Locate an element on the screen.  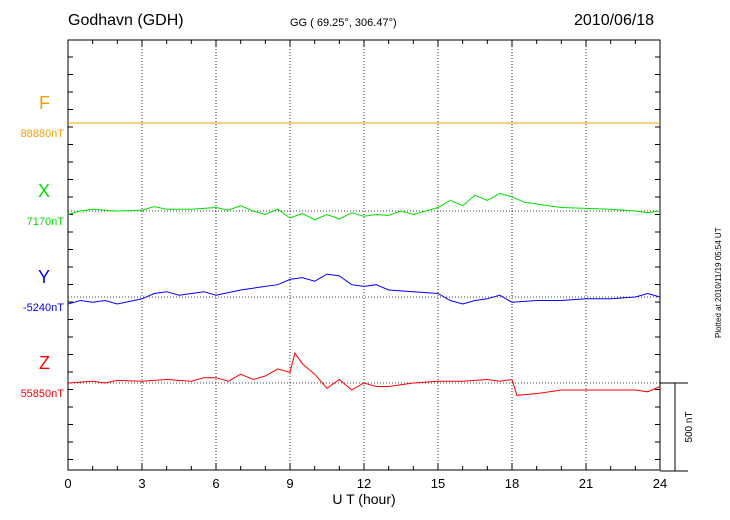
x-tick-label: 12 is located at coordinates (364, 483).